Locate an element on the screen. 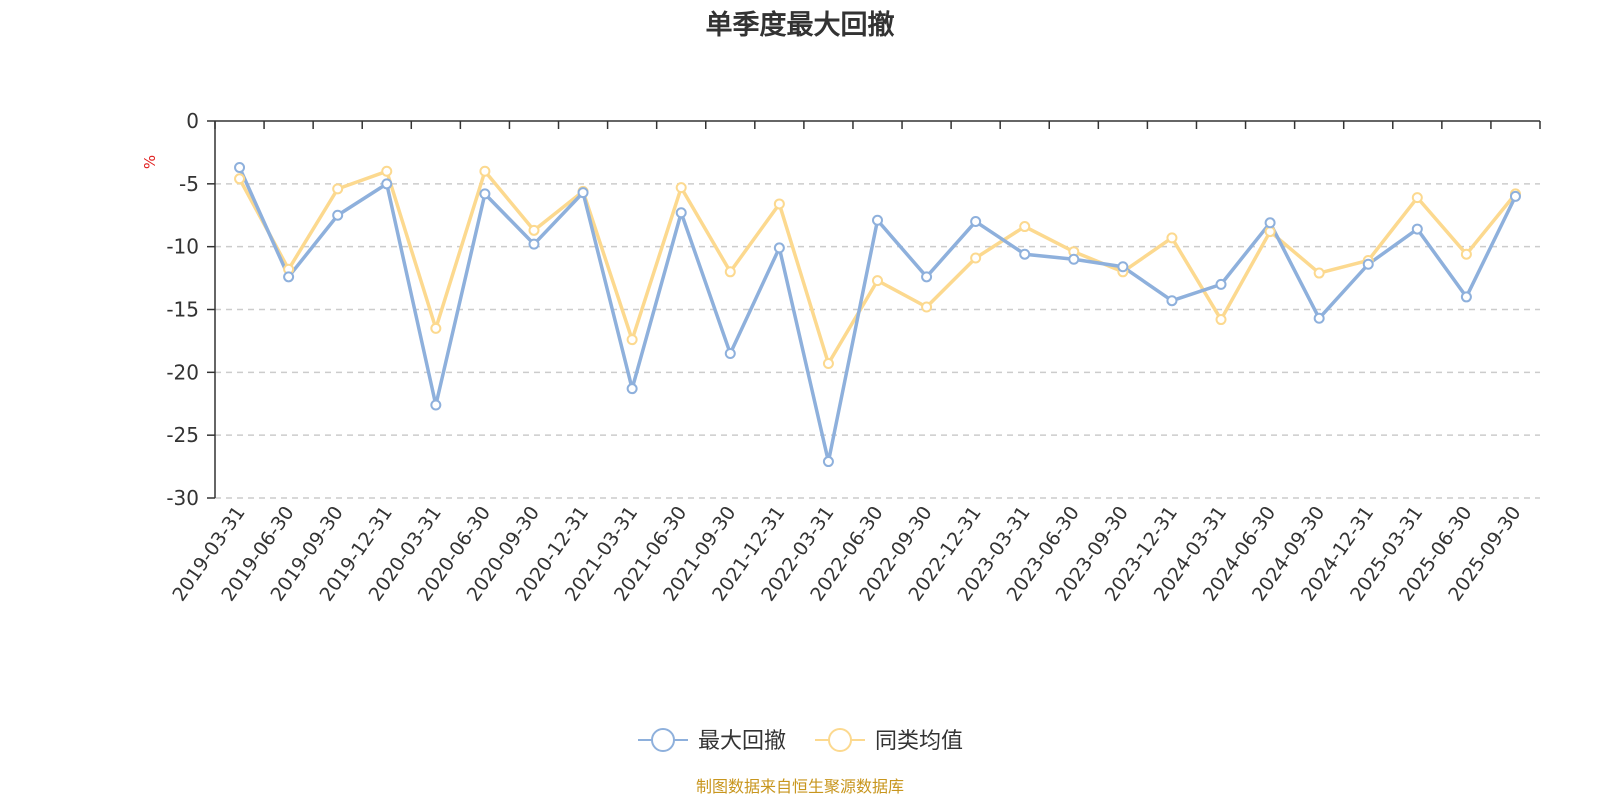 The image size is (1600, 800). legend-label: 最大回撤 is located at coordinates (742, 741).